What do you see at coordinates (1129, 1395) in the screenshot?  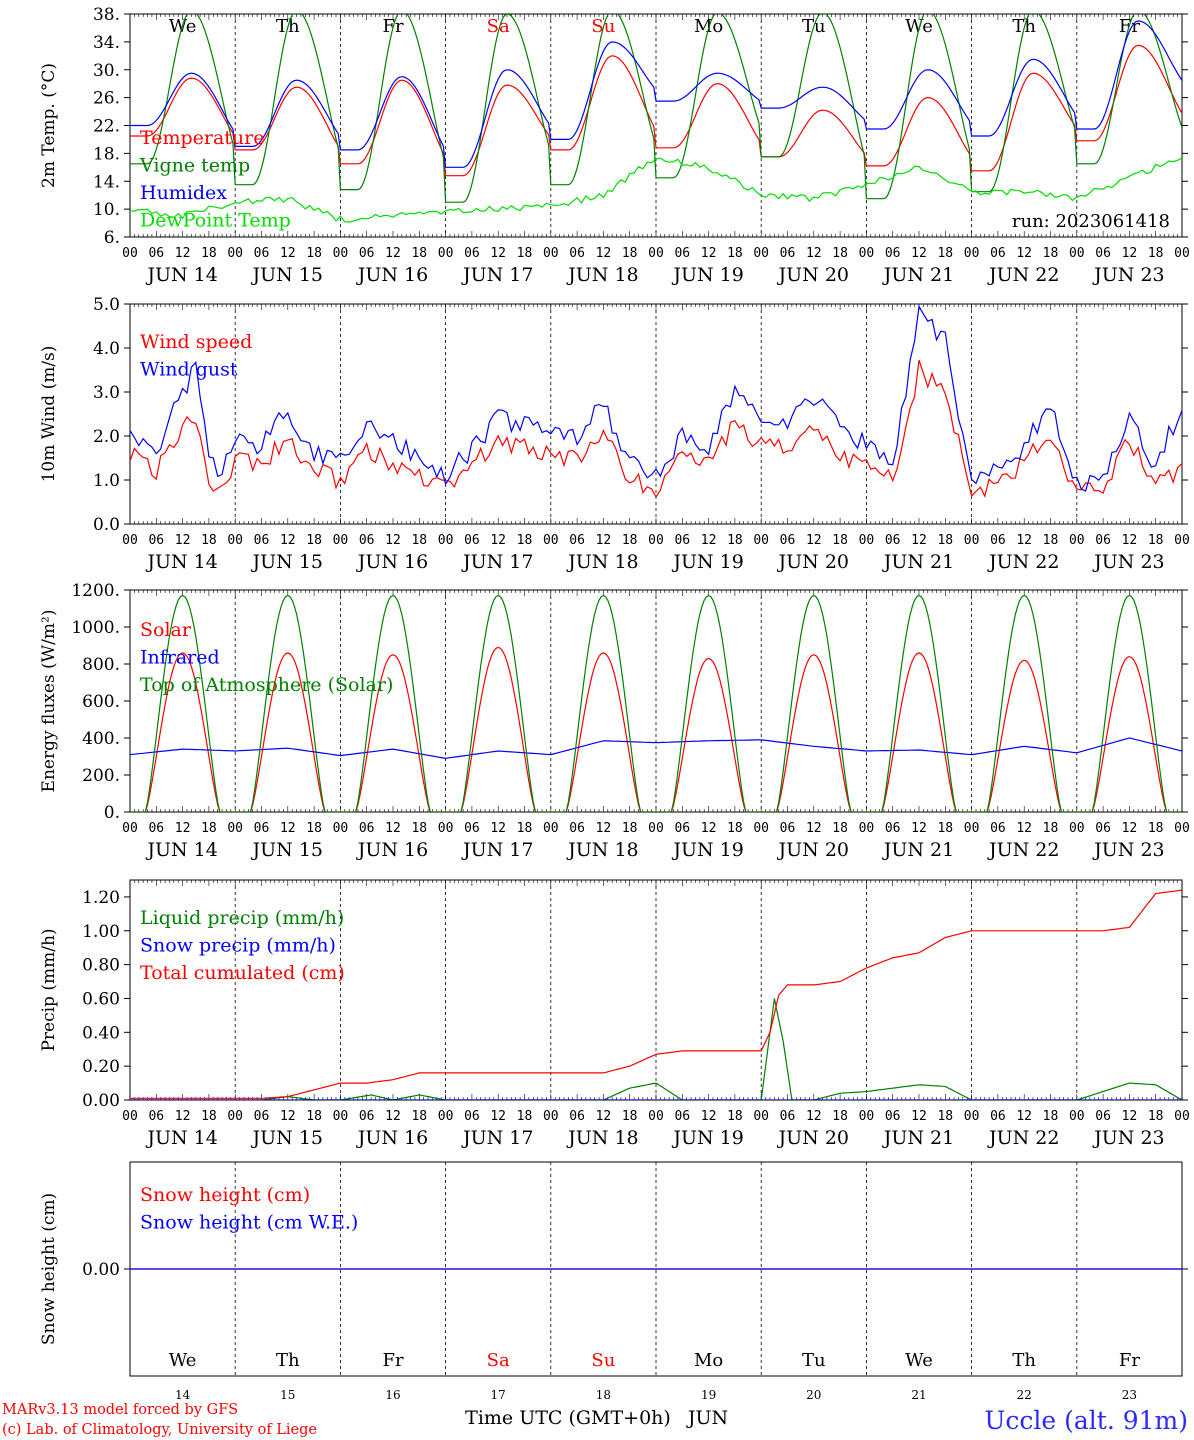 I see `day-number-label: 23` at bounding box center [1129, 1395].